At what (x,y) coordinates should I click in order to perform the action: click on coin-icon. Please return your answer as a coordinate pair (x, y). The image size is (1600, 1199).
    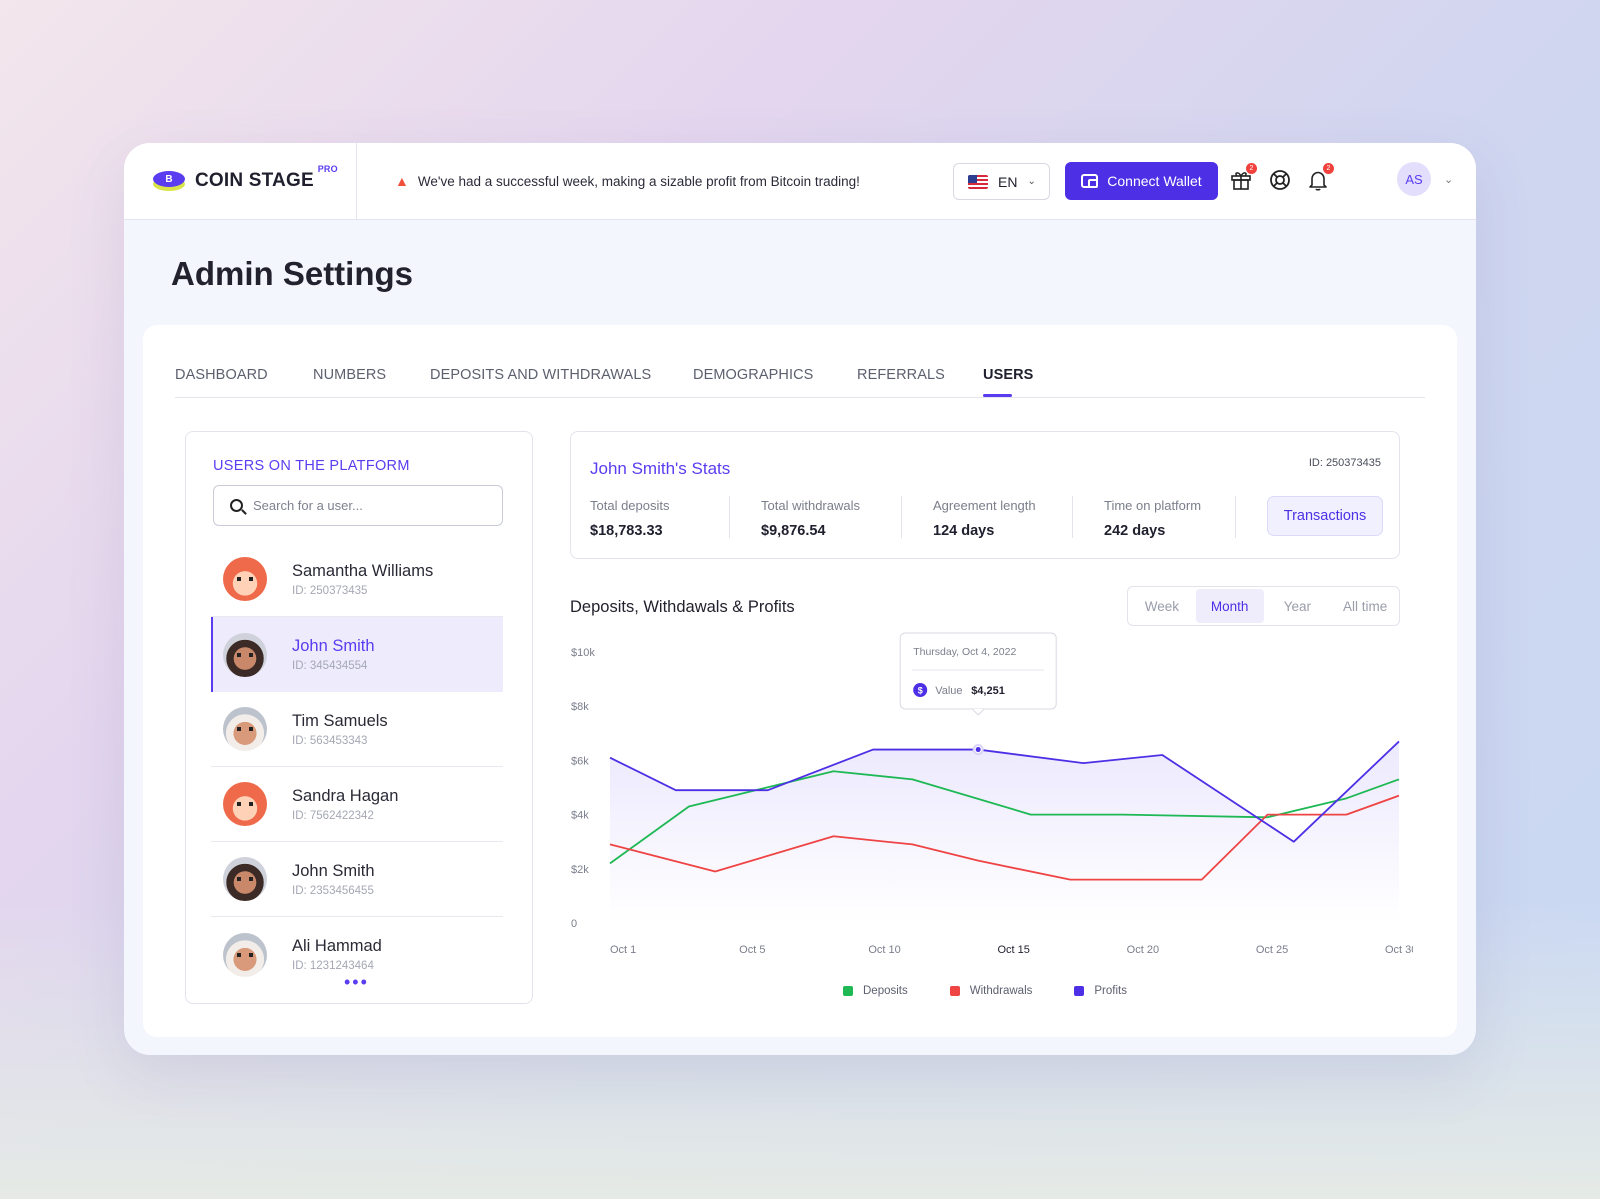
    Looking at the image, I should click on (920, 690).